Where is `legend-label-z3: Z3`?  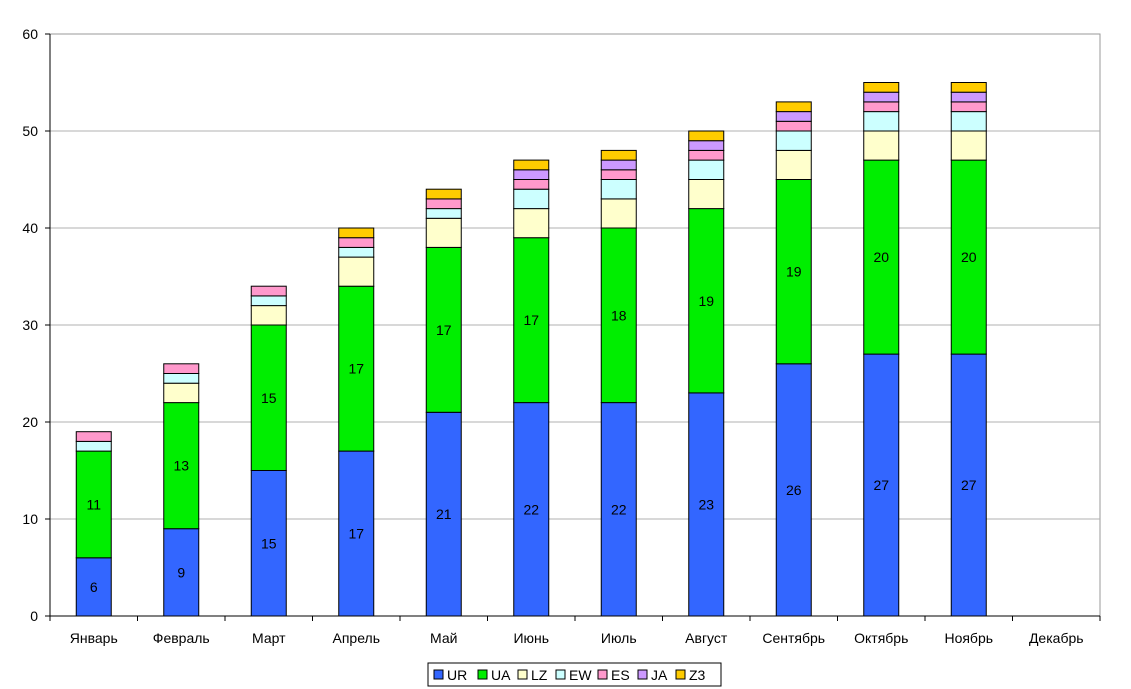 legend-label-z3: Z3 is located at coordinates (697, 675).